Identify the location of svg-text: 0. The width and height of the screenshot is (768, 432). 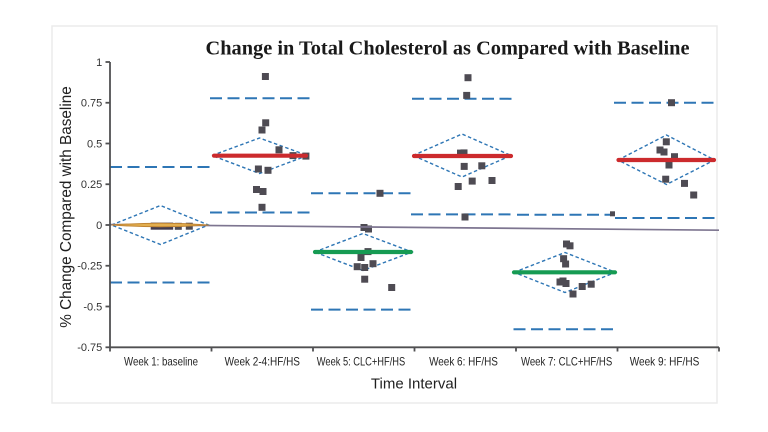
(99, 226).